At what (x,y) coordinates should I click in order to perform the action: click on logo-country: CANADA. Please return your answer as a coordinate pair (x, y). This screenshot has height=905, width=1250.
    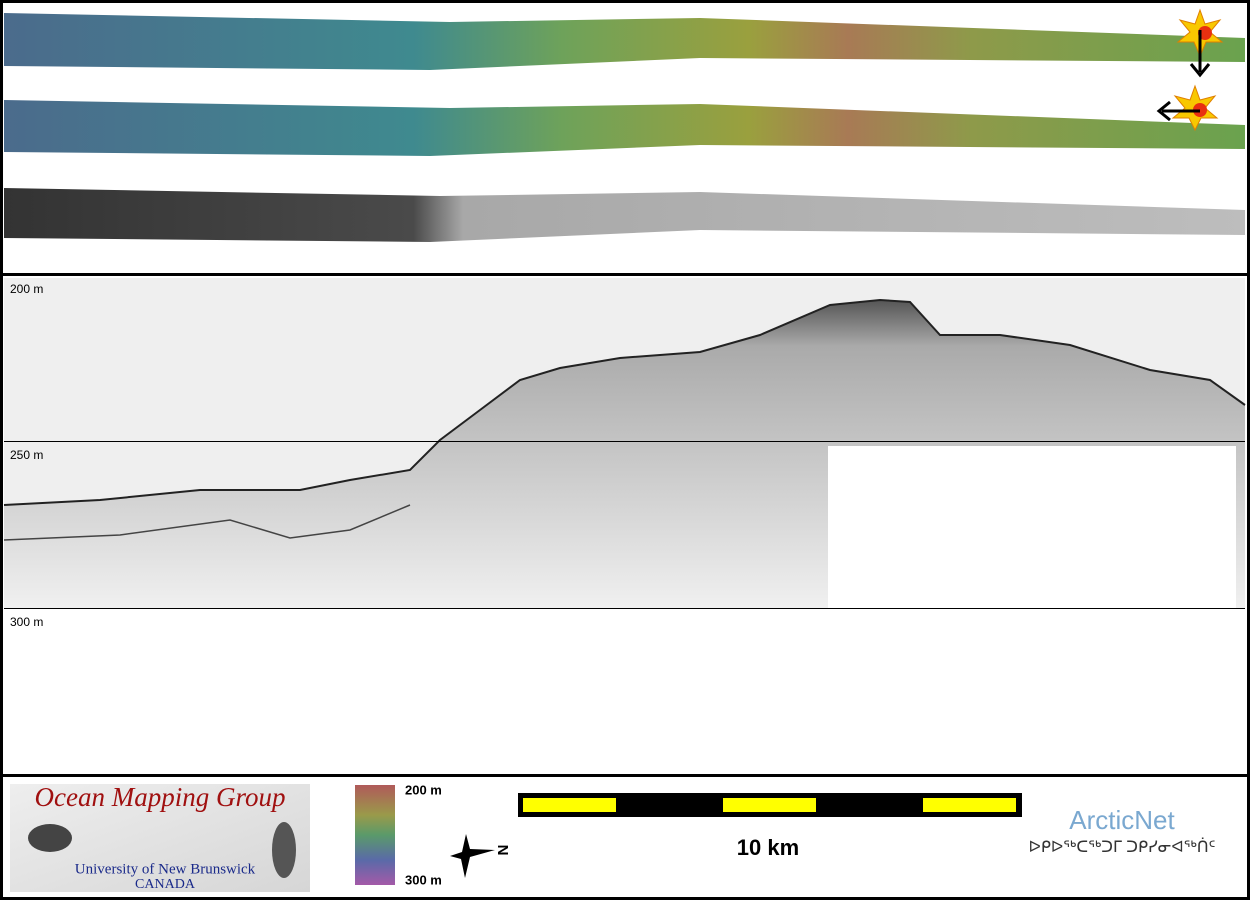
    Looking at the image, I should click on (165, 884).